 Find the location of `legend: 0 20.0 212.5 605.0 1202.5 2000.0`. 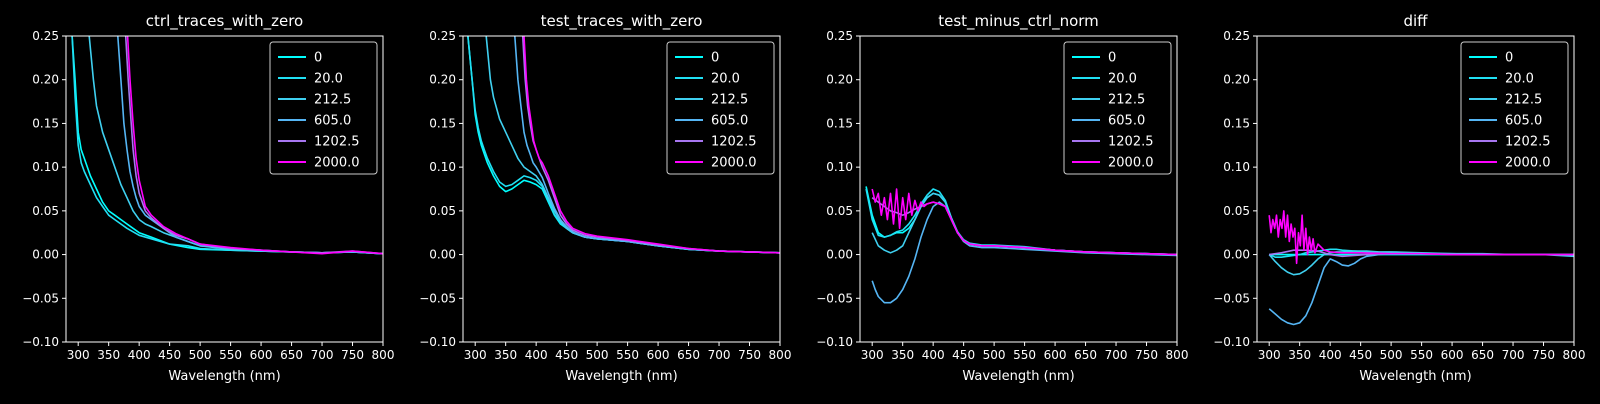

legend: 0 20.0 212.5 605.0 1202.5 2000.0 is located at coordinates (323, 108).